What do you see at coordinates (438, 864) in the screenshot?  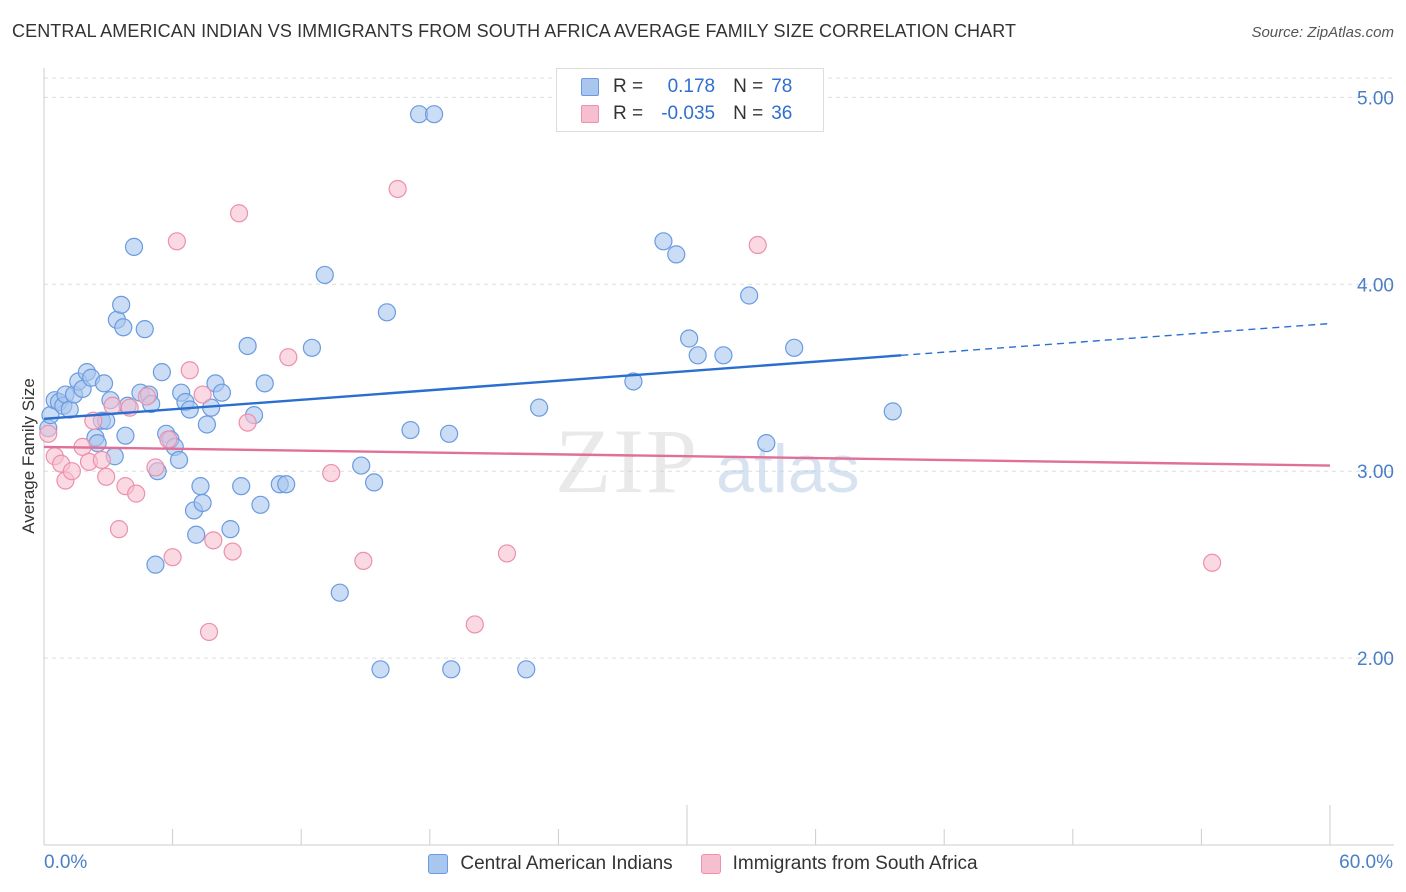 I see `series-swatch-blue` at bounding box center [438, 864].